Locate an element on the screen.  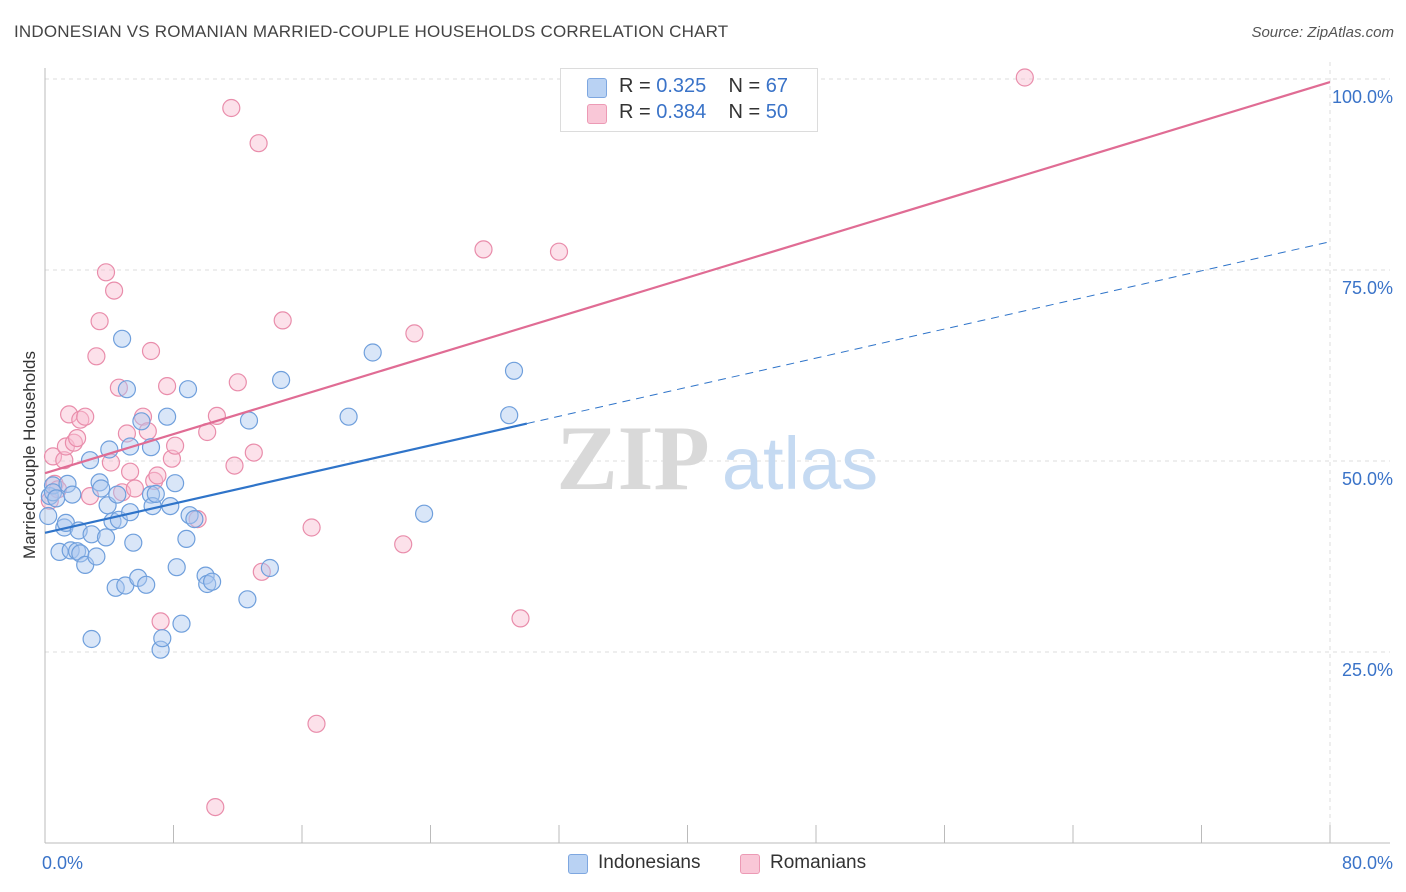
indonesians-legend-swatch is located at coordinates (578, 864).